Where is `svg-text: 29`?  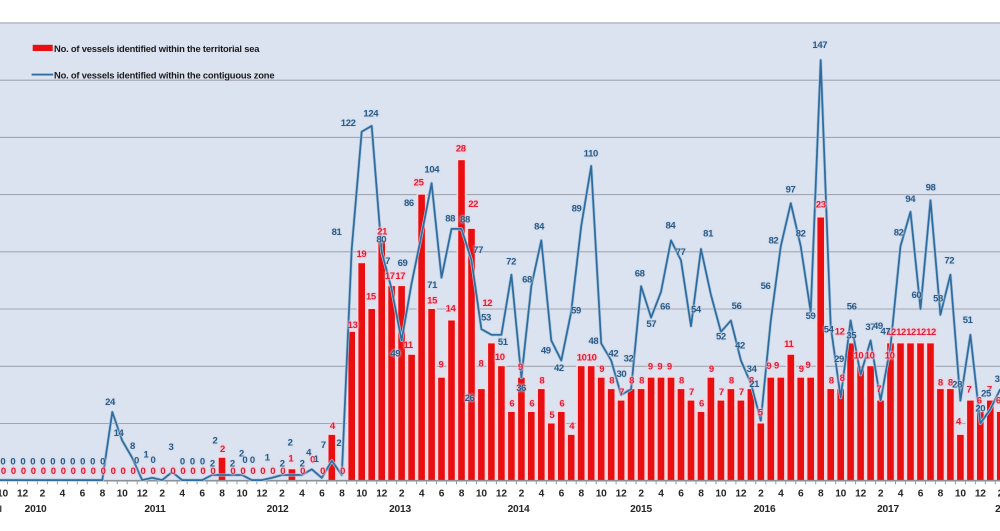 svg-text: 29 is located at coordinates (839, 359).